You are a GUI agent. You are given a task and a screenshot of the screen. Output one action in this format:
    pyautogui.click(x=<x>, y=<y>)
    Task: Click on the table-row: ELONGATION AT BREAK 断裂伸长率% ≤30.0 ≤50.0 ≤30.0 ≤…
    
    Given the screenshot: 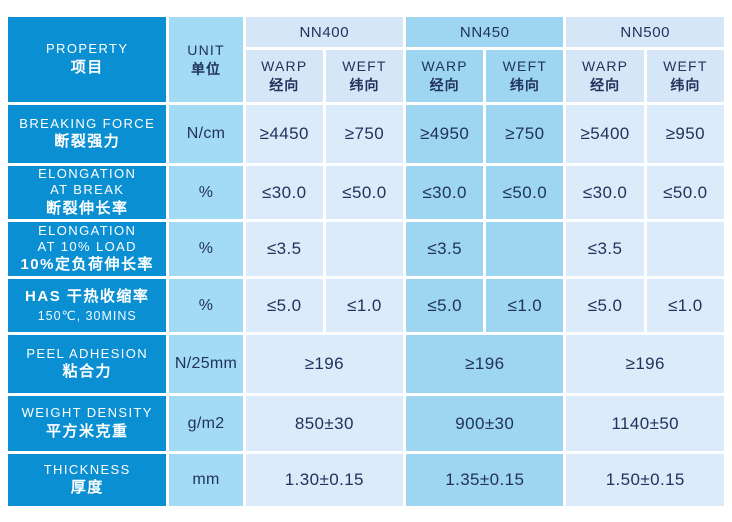 What is the action you would take?
    pyautogui.click(x=366, y=192)
    